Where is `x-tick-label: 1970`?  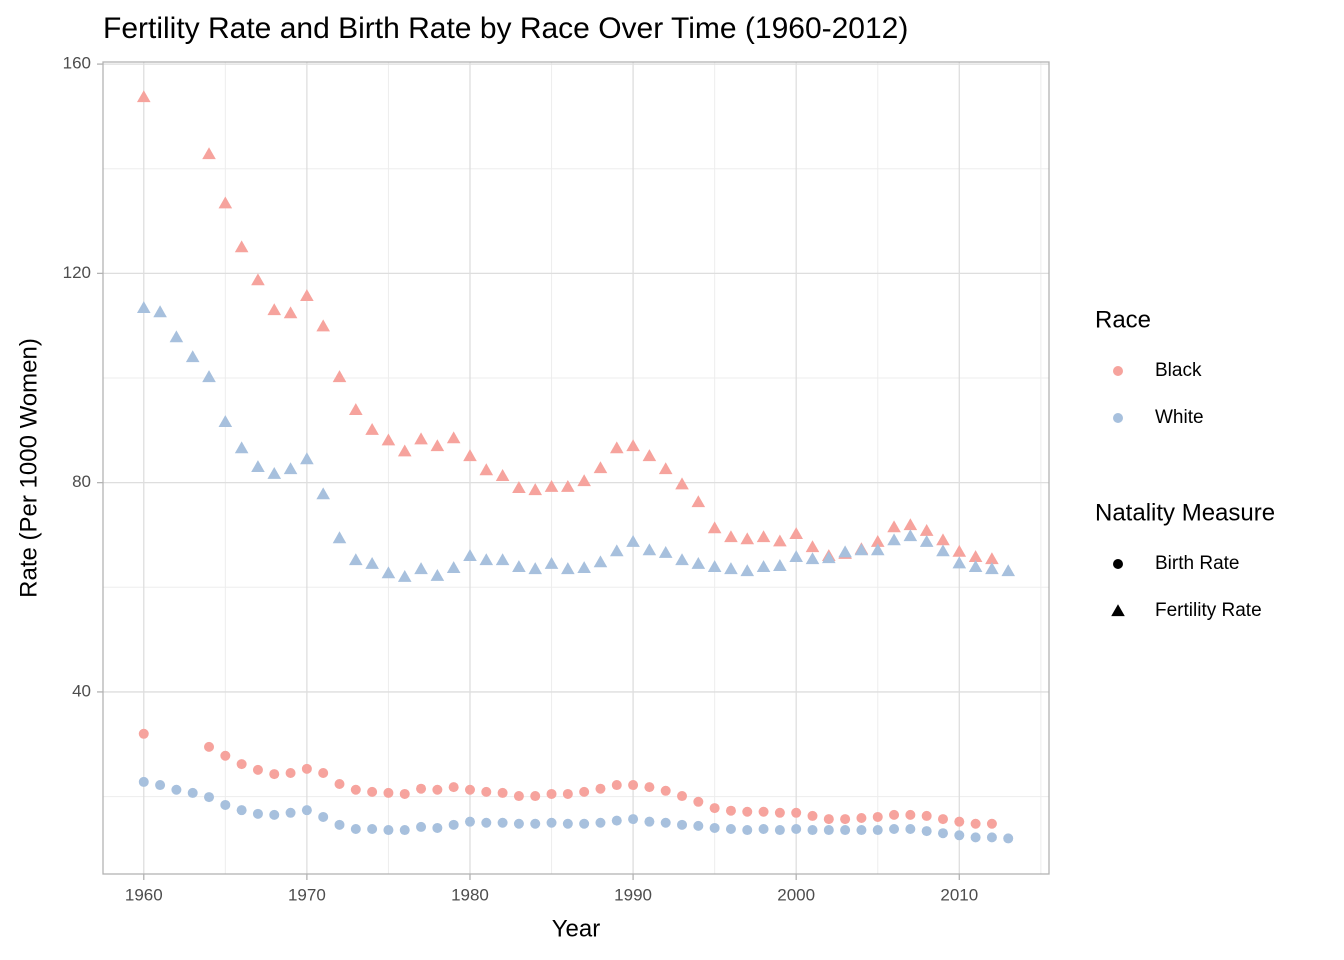
x-tick-label: 1970 is located at coordinates (307, 894).